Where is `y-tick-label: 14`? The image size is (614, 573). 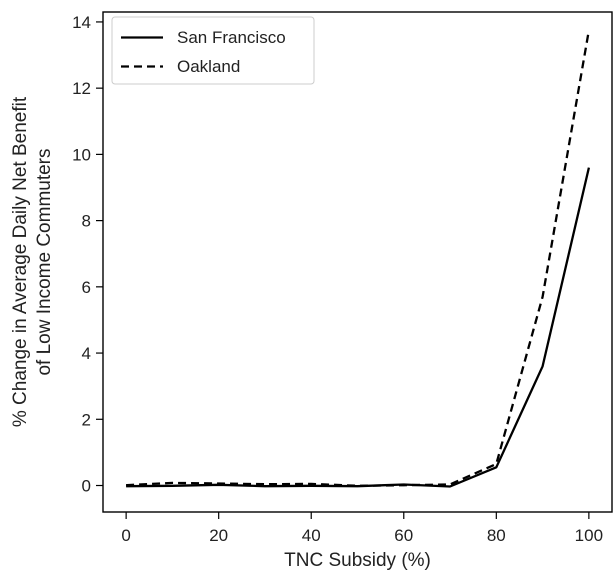 y-tick-label: 14 is located at coordinates (81, 22).